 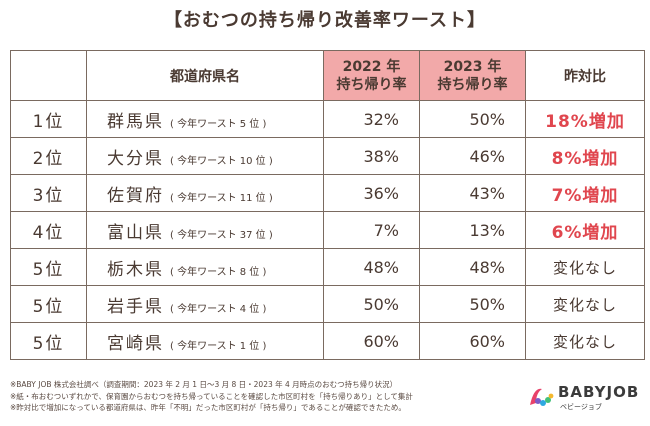 I want to click on table-header-row: 都道府県名 2022 年 持ち帰り率 2023 年 持ち帰り率 昨対比, so click(x=327, y=75).